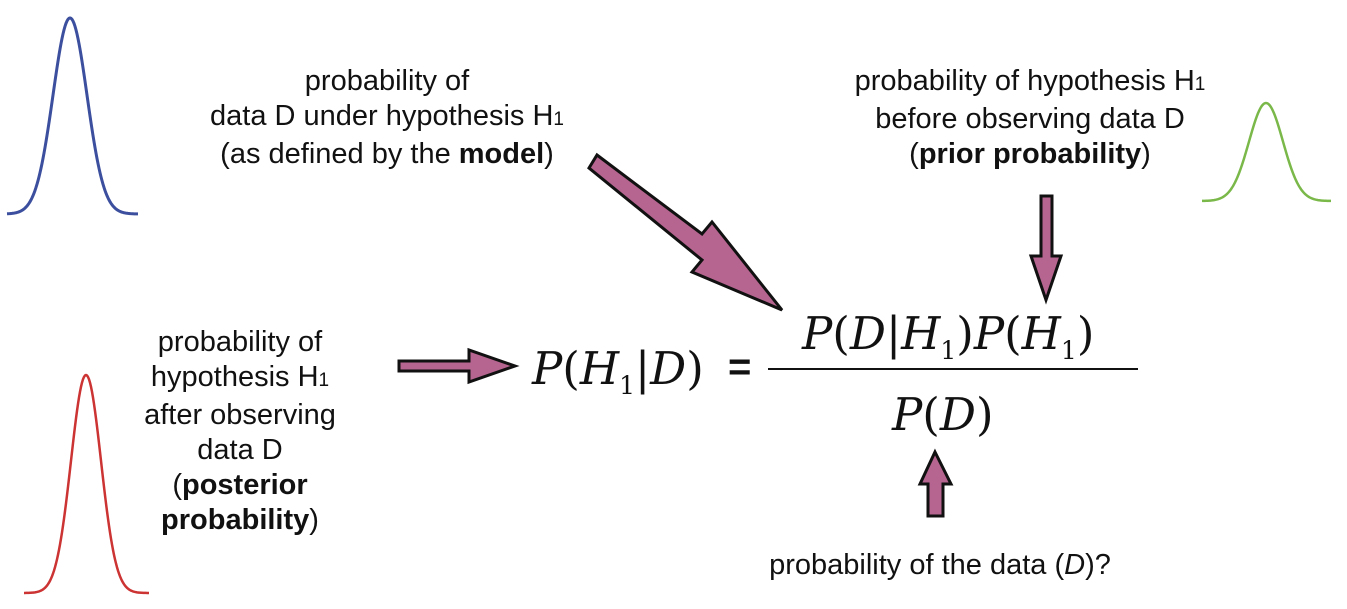 The image size is (1347, 609). What do you see at coordinates (740, 367) in the screenshot?
I see `equals-sign: =` at bounding box center [740, 367].